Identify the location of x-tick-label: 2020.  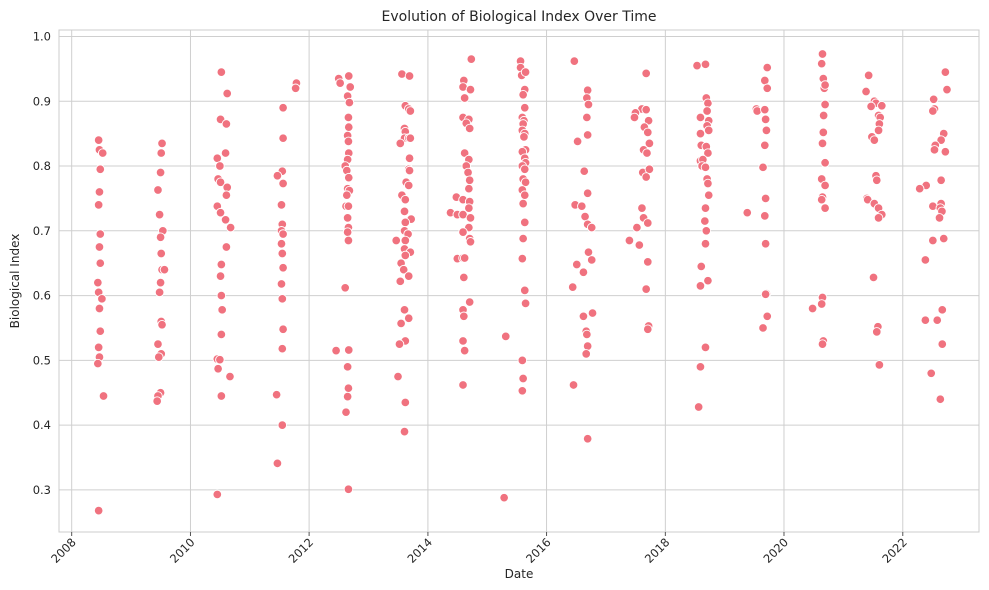
(775, 550).